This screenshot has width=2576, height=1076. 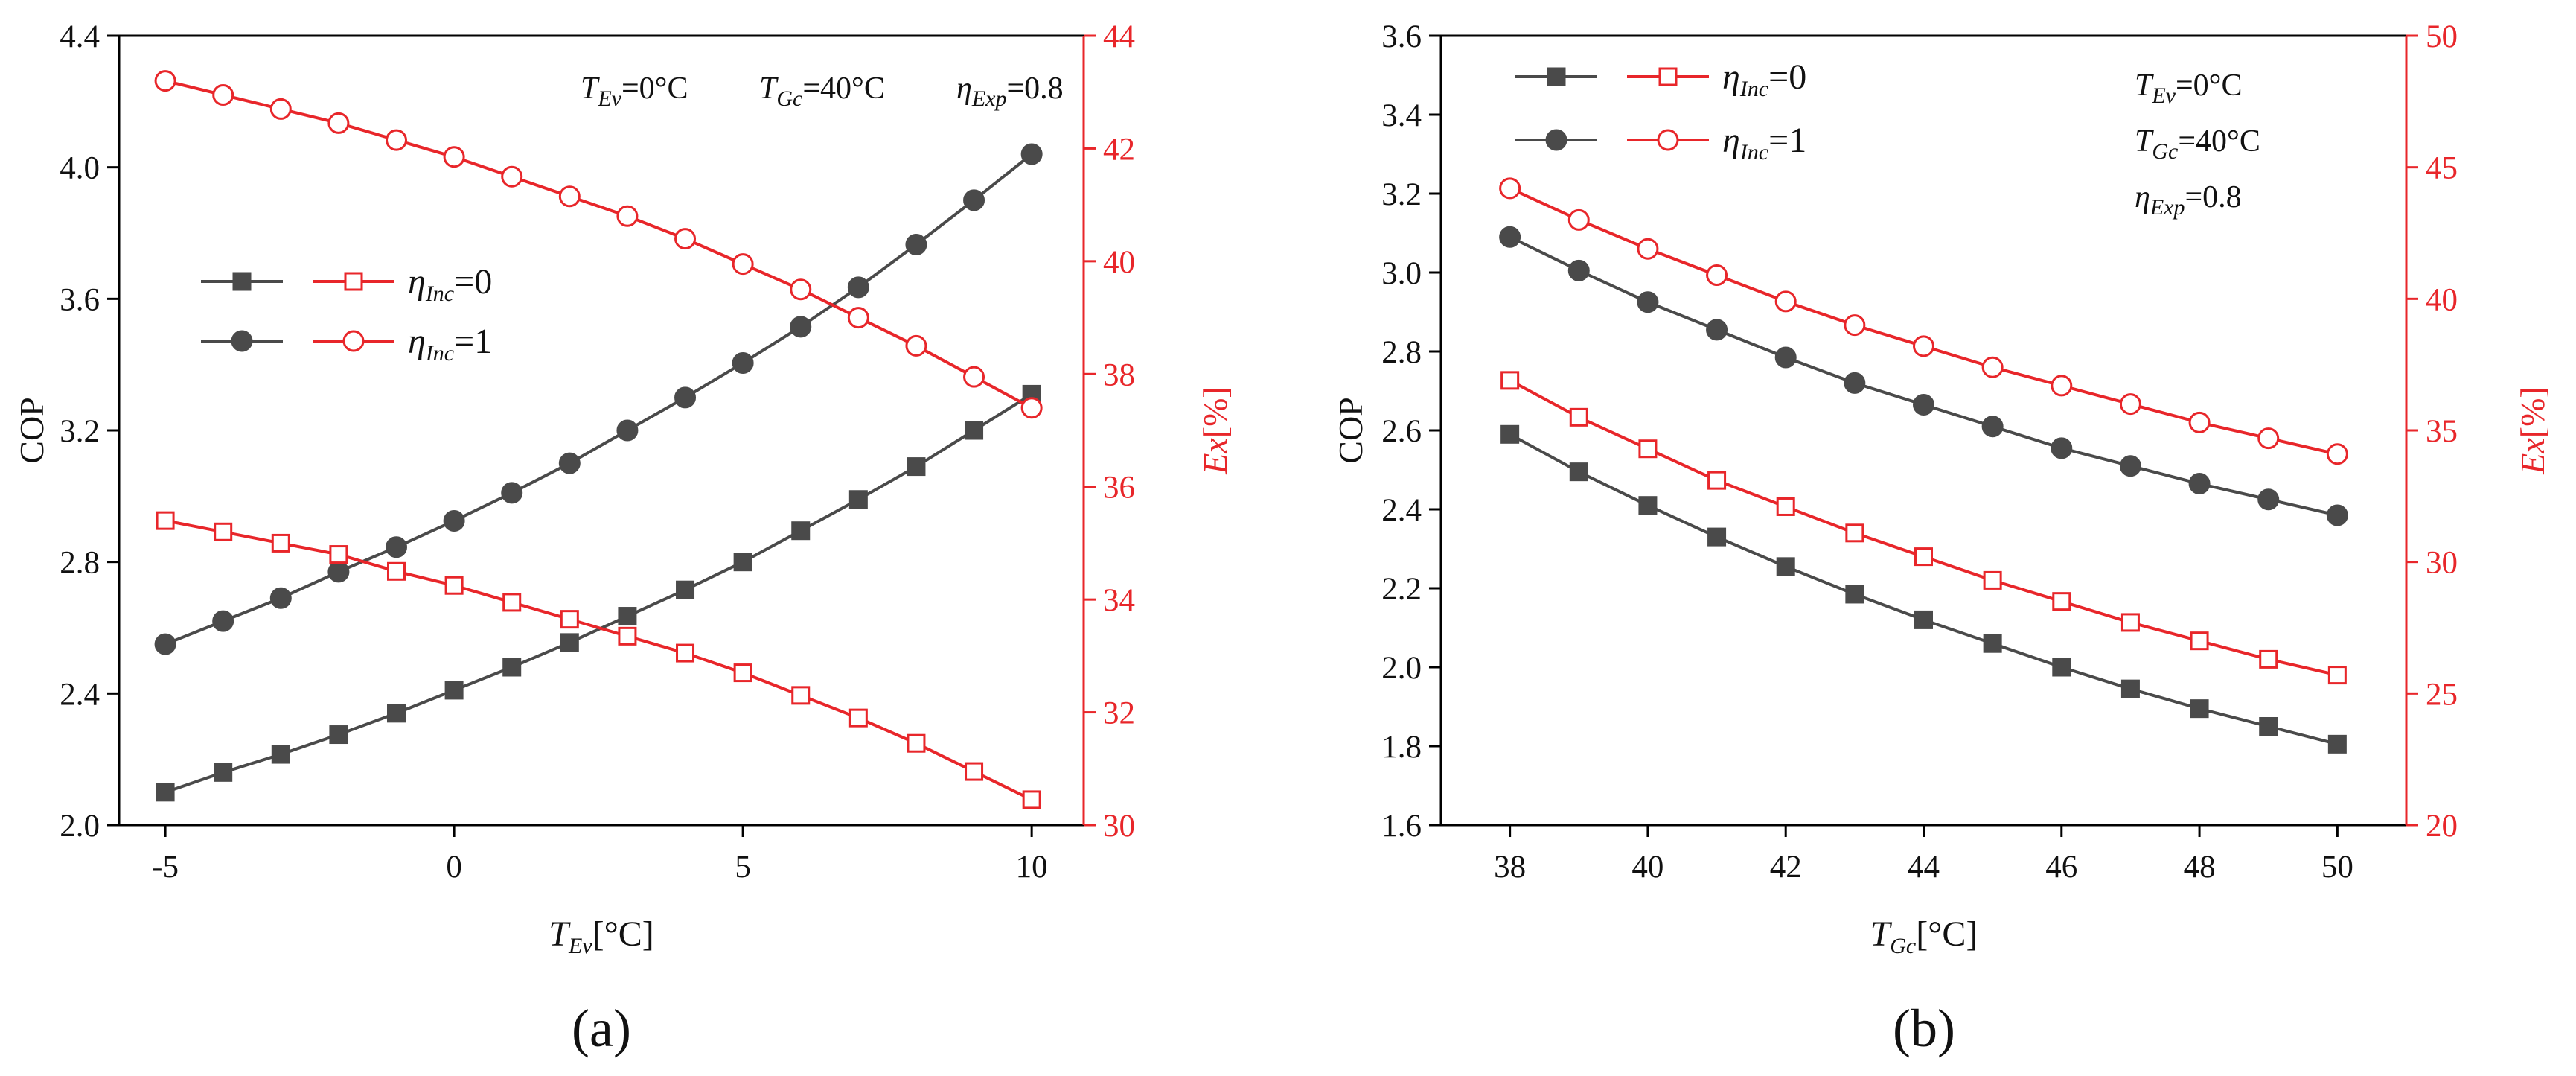 I want to click on y-tick-label-right: 32, so click(x=1119, y=713).